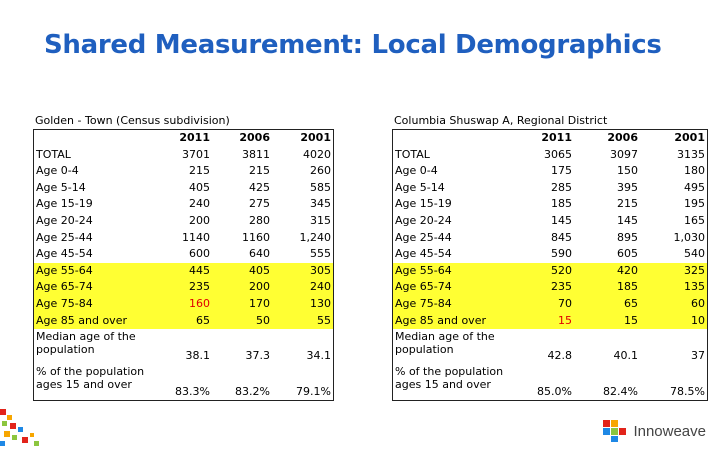  What do you see at coordinates (561, 254) in the screenshot?
I see `cell-value: 590` at bounding box center [561, 254].